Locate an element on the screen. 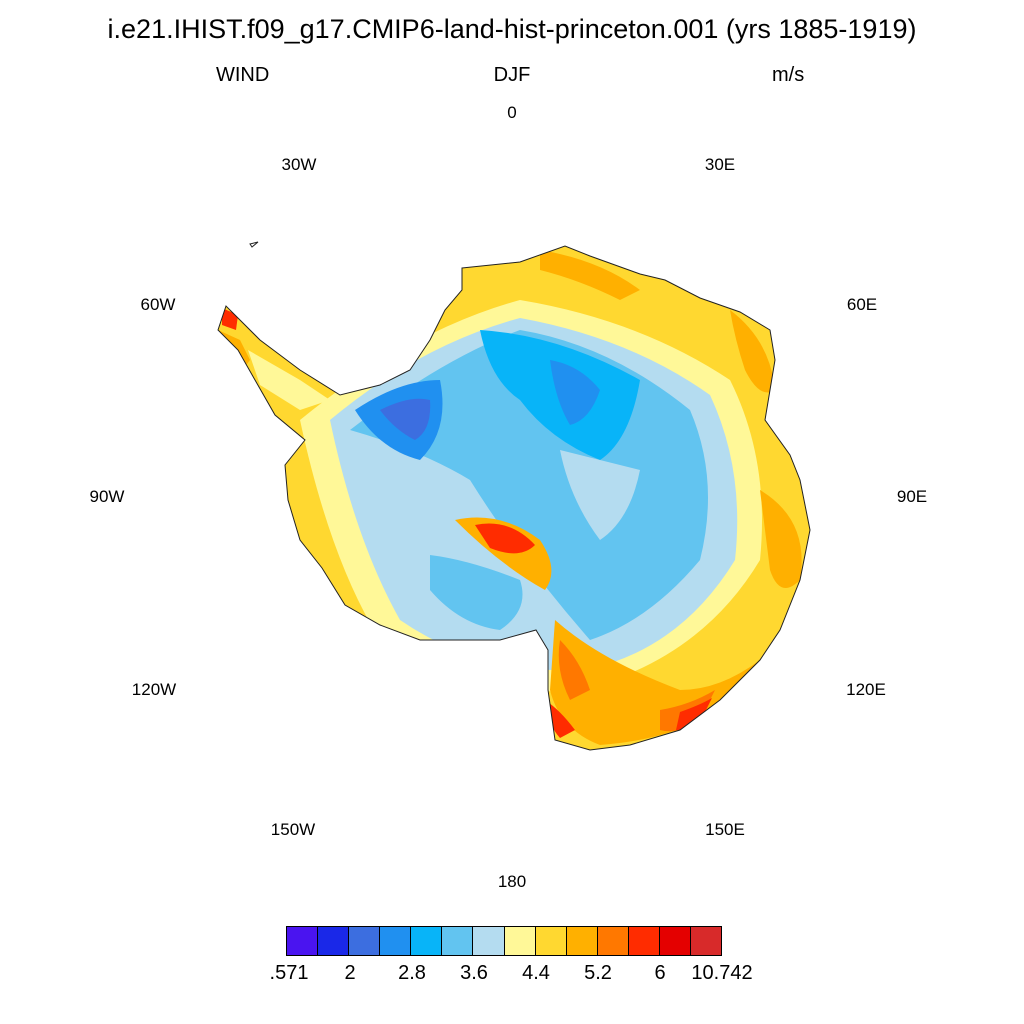  lon-label-120e: 120E is located at coordinates (866, 689).